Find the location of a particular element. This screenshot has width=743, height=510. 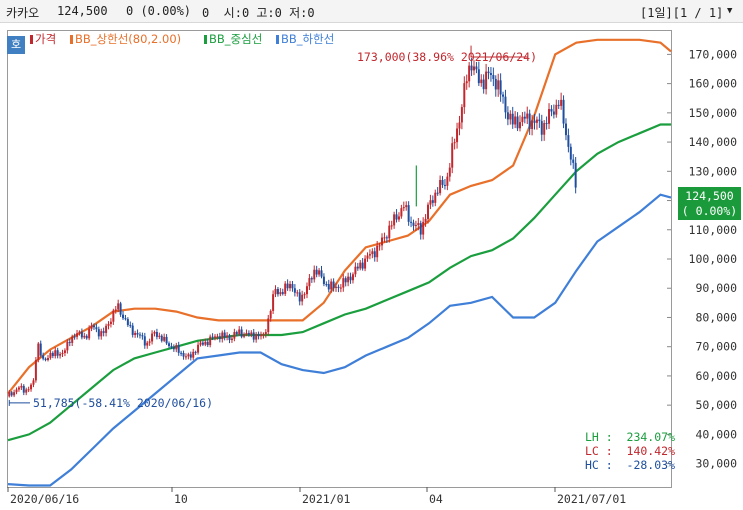

legend-middle-band: BB_중심선 is located at coordinates (233, 39).